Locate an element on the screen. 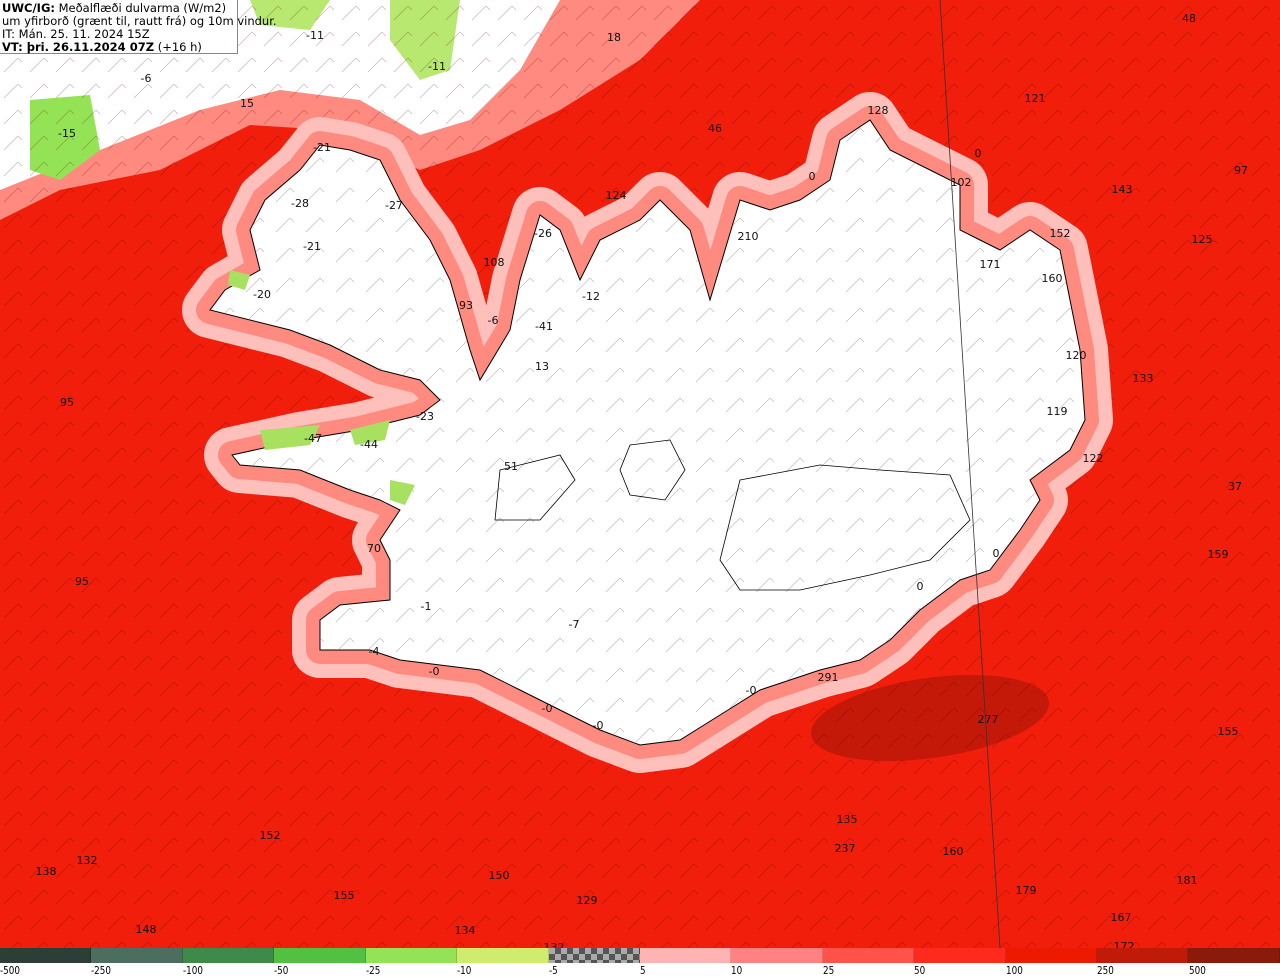  flux-value-label: 108 is located at coordinates (494, 262).